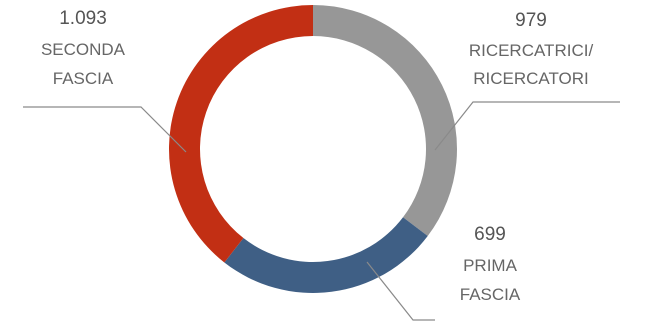 The image size is (650, 324). What do you see at coordinates (83, 49) in the screenshot?
I see `category-label-seconda-fascia-line1: SECONDA` at bounding box center [83, 49].